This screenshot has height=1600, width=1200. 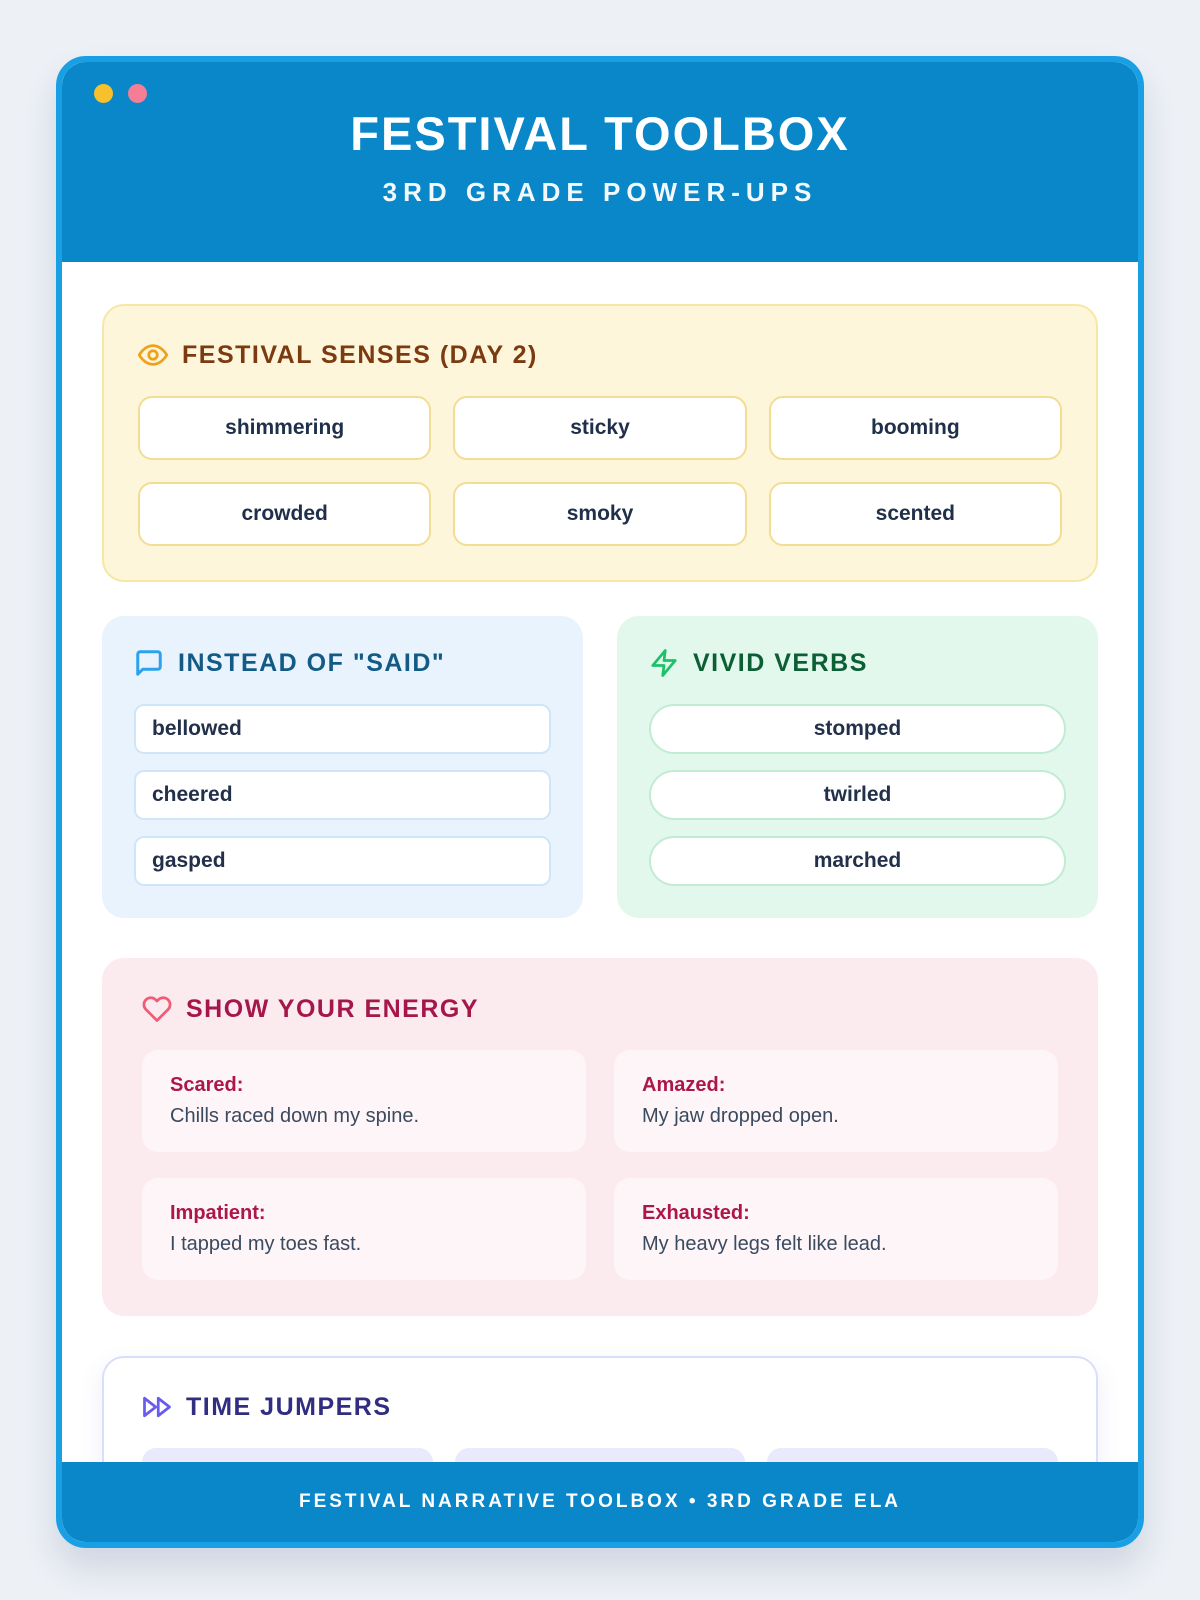 What do you see at coordinates (218, 1213) in the screenshot?
I see `energy-label: Impatient:` at bounding box center [218, 1213].